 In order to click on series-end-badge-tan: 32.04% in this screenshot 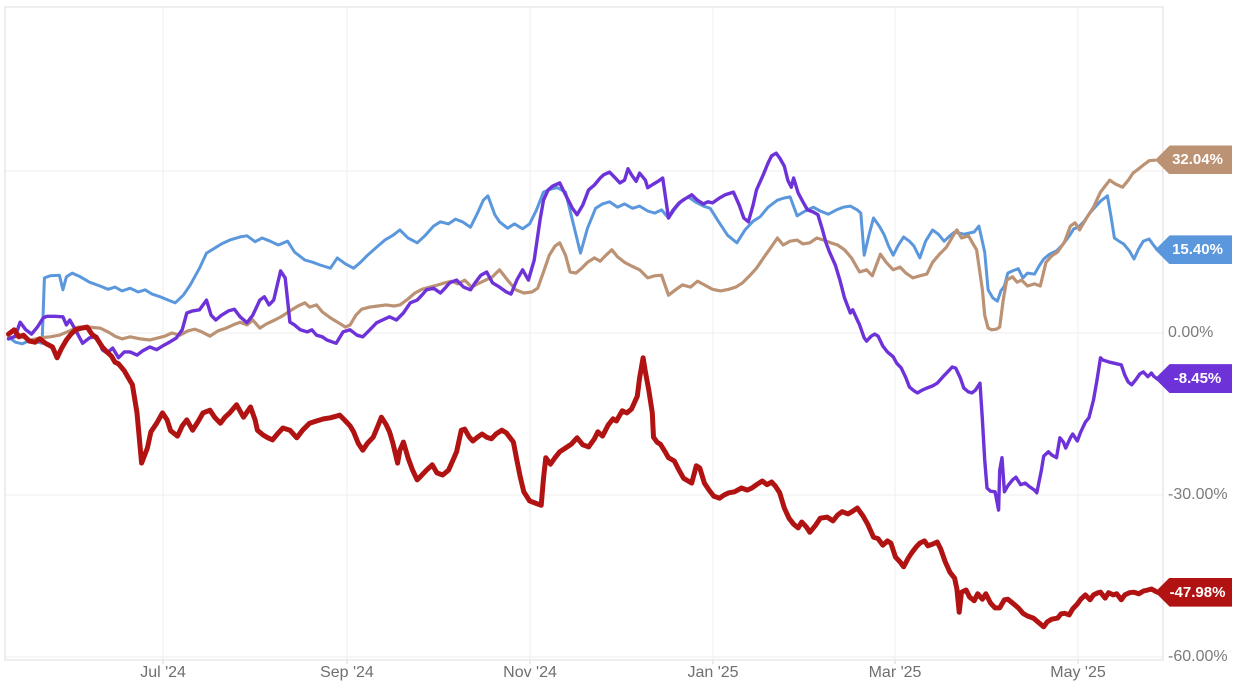, I will do `click(1193, 160)`.